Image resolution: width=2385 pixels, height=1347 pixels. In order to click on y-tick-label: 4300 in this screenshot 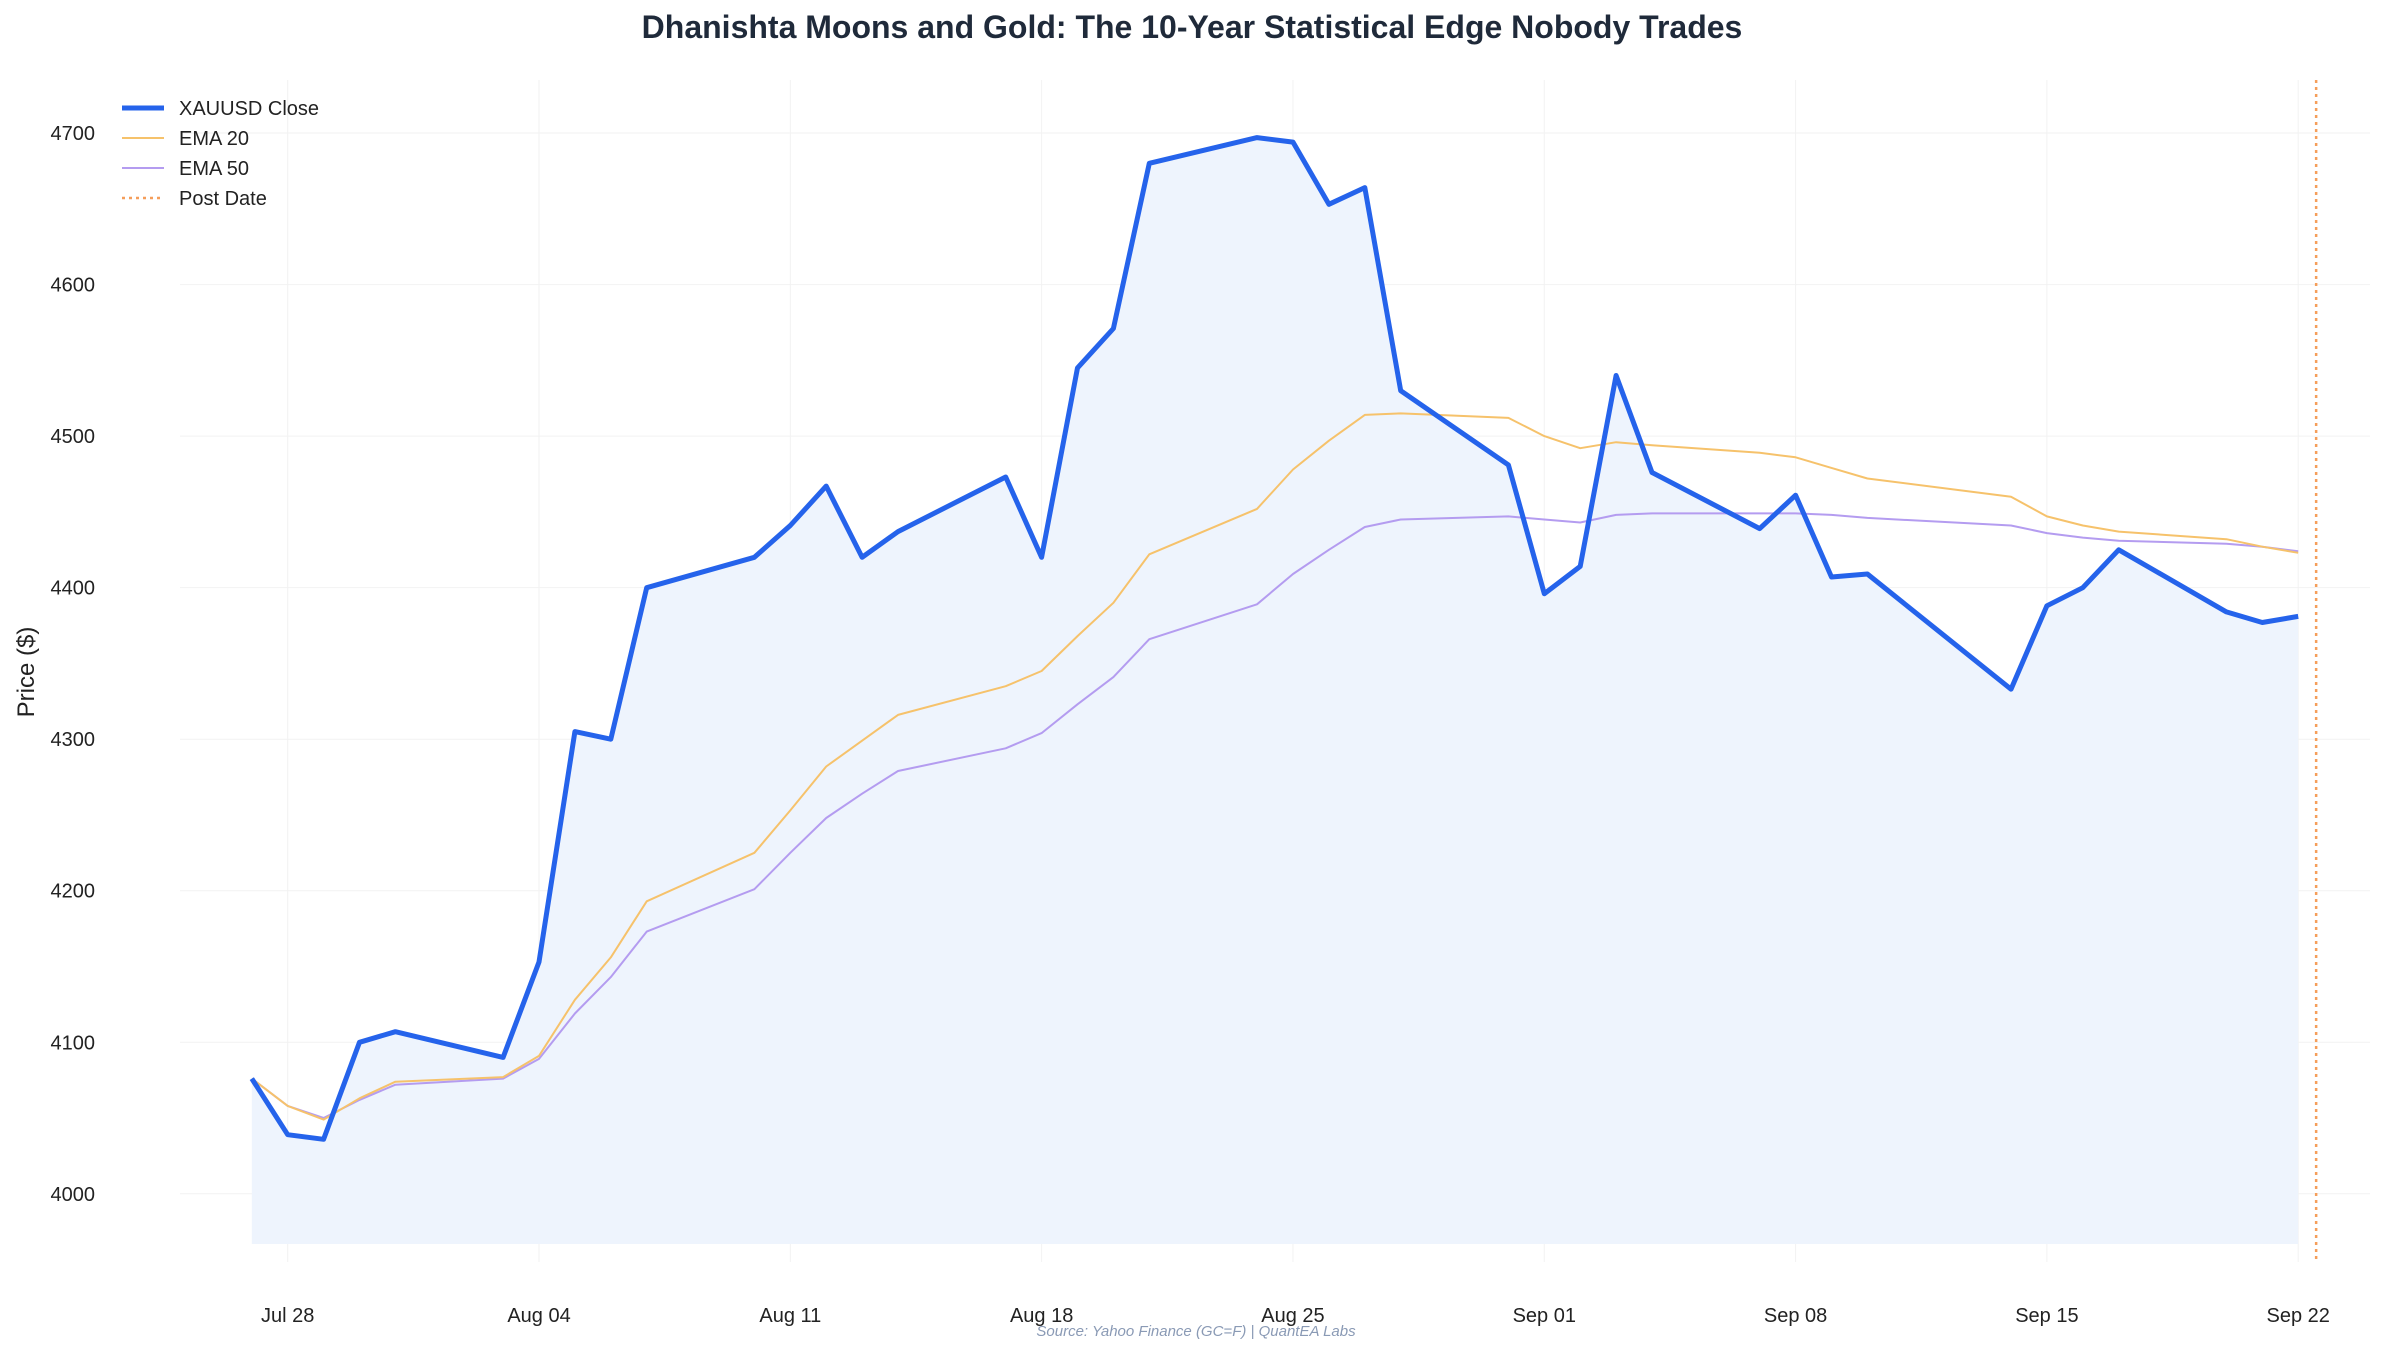, I will do `click(73, 740)`.